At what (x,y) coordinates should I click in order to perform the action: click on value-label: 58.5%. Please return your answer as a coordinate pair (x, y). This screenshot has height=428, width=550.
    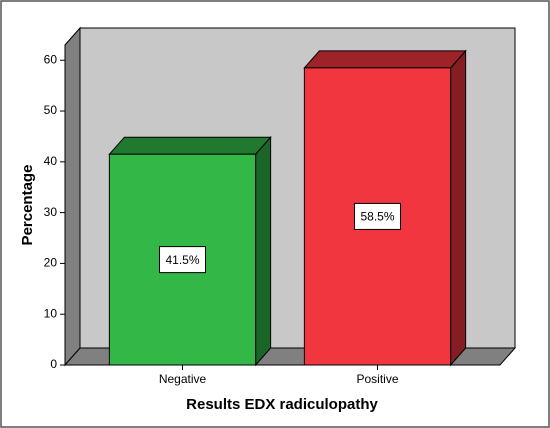
    Looking at the image, I should click on (377, 217).